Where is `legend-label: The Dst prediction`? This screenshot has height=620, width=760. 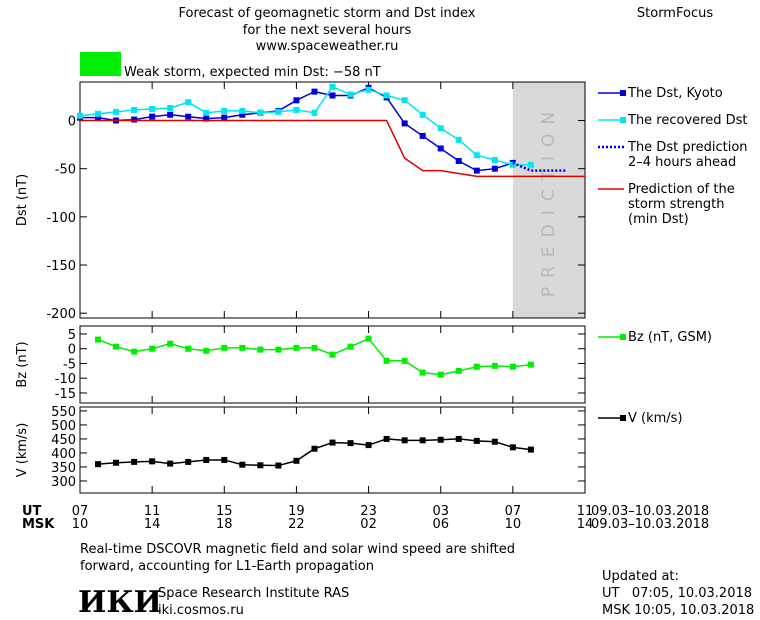 legend-label: The Dst prediction is located at coordinates (687, 147).